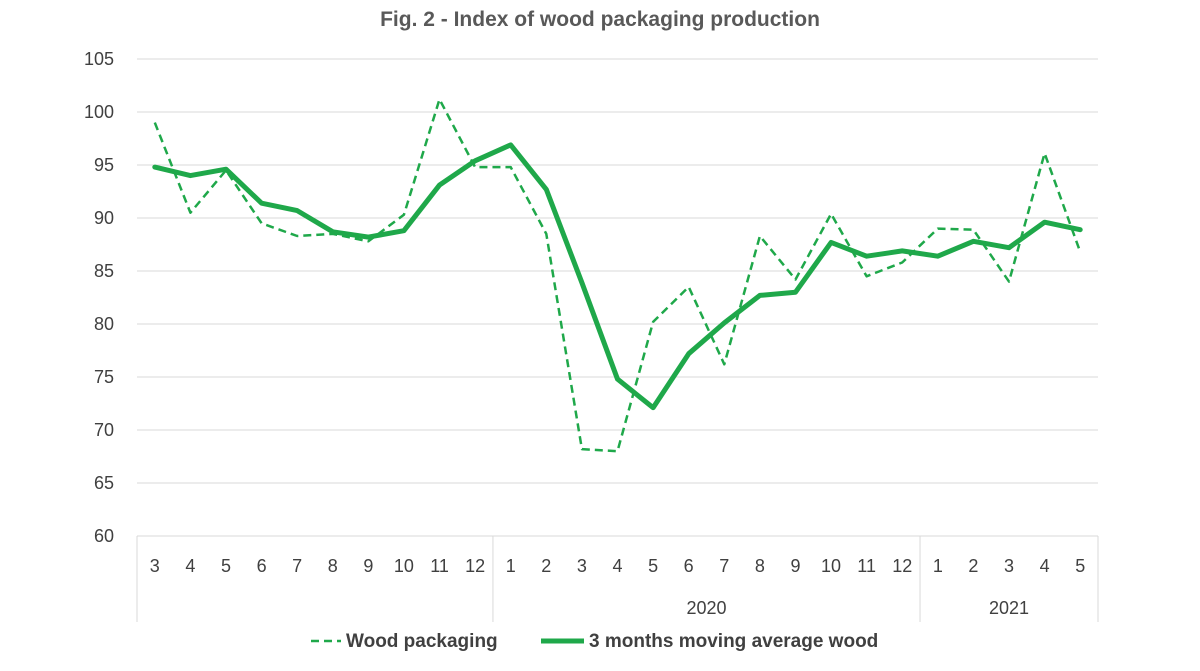 Image resolution: width=1200 pixels, height=671 pixels. Describe the element at coordinates (104, 430) in the screenshot. I see `y-tick-label-70: 70` at that location.